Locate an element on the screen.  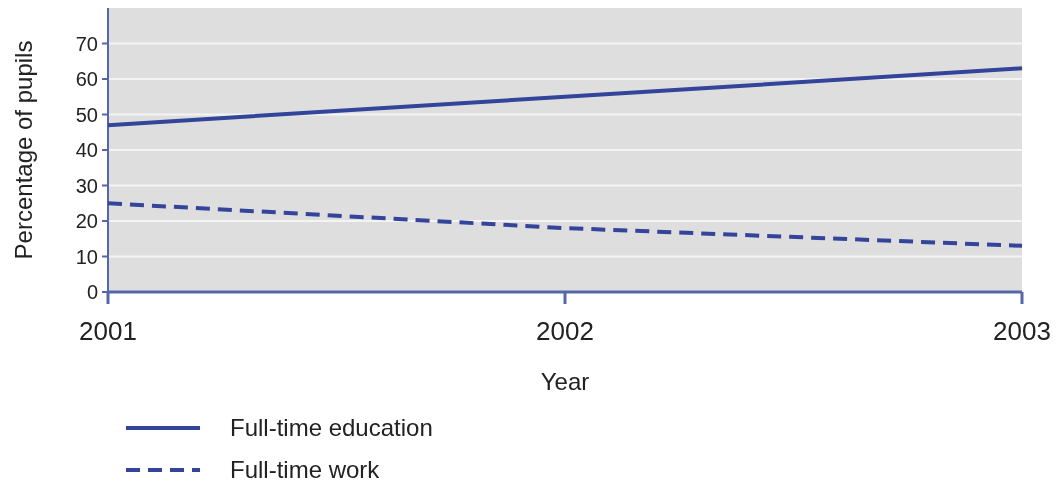
y-axis-title: Percentage of pupils is located at coordinates (23, 150).